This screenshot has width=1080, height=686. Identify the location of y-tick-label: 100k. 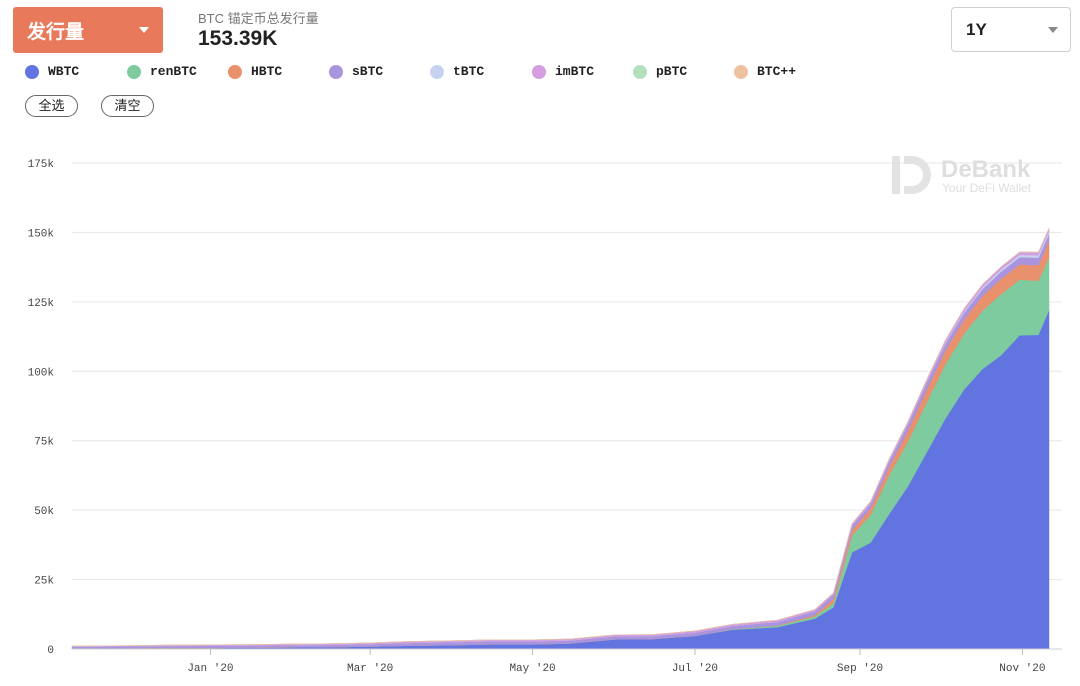
(41, 373).